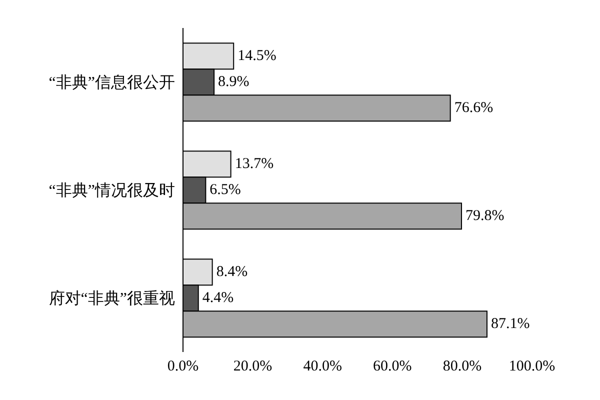 This screenshot has height=400, width=600. I want to click on y-tick-label: “非典”情况很及时, so click(111, 191).